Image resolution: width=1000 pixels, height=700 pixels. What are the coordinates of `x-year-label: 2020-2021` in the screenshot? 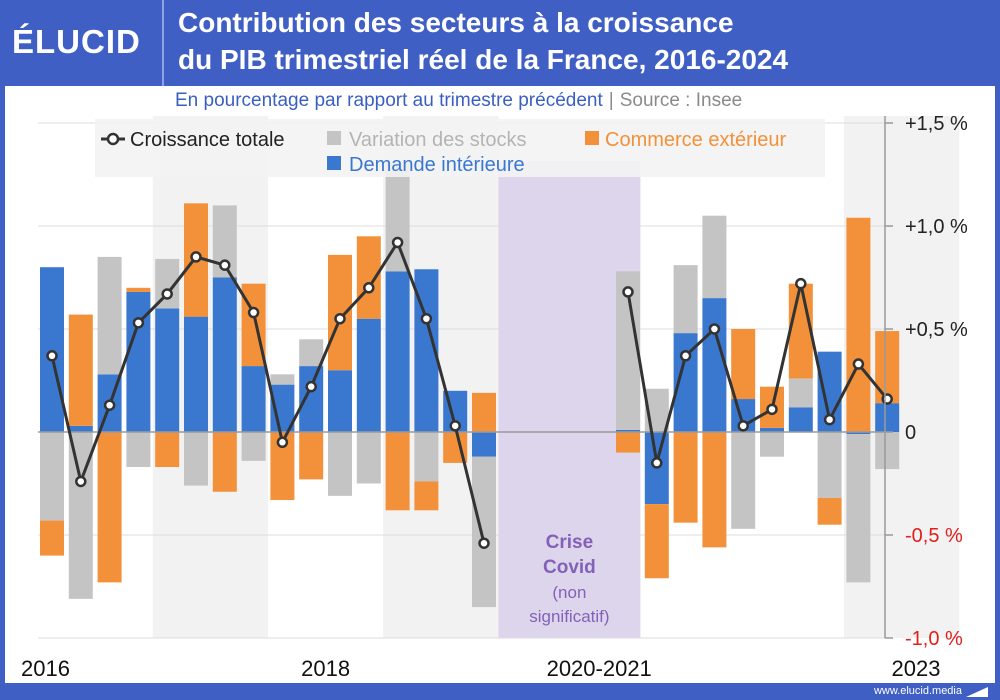 It's located at (599, 668).